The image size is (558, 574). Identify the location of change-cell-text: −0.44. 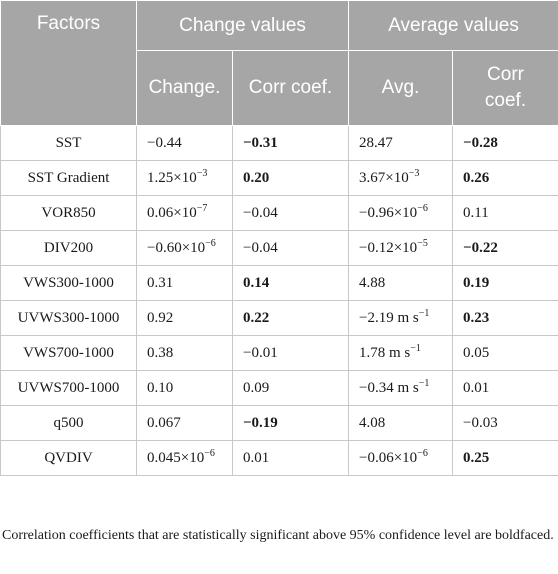
(164, 142).